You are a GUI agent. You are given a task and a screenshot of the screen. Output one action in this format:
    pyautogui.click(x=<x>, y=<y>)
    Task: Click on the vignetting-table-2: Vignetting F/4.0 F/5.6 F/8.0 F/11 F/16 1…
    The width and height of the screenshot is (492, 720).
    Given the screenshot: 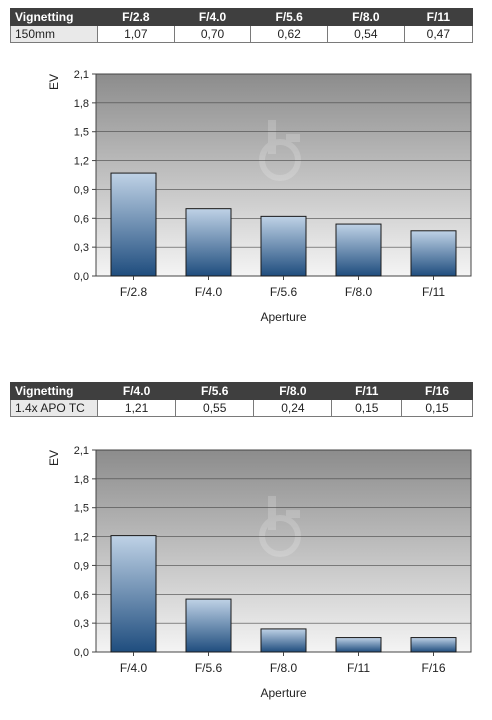 What is the action you would take?
    pyautogui.click(x=241, y=399)
    